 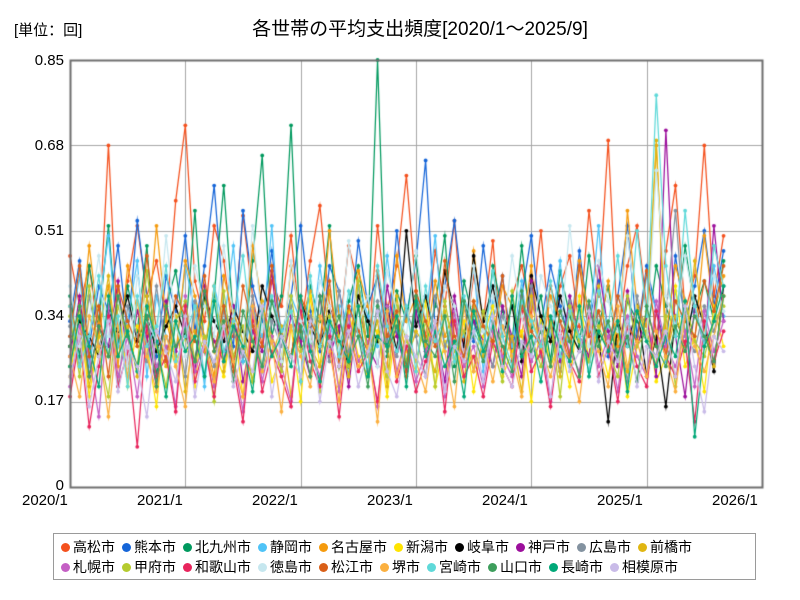 I want to click on legend-item: 相模原市, so click(x=644, y=567).